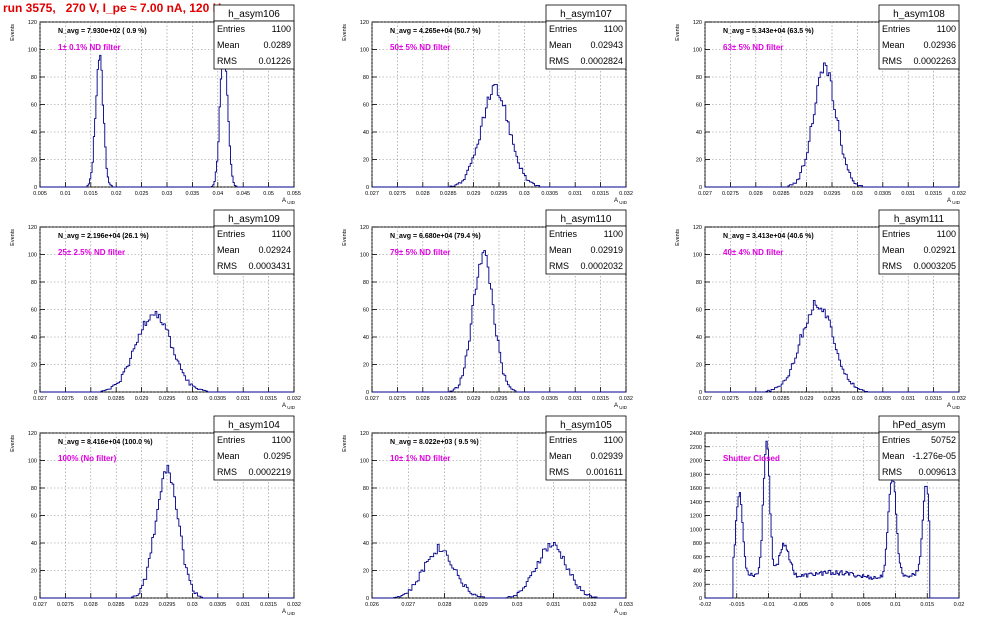 The height and width of the screenshot is (622, 996). What do you see at coordinates (435, 31) in the screenshot?
I see `navg-label: N_avg = 4.265e+04 (50.7 %)` at bounding box center [435, 31].